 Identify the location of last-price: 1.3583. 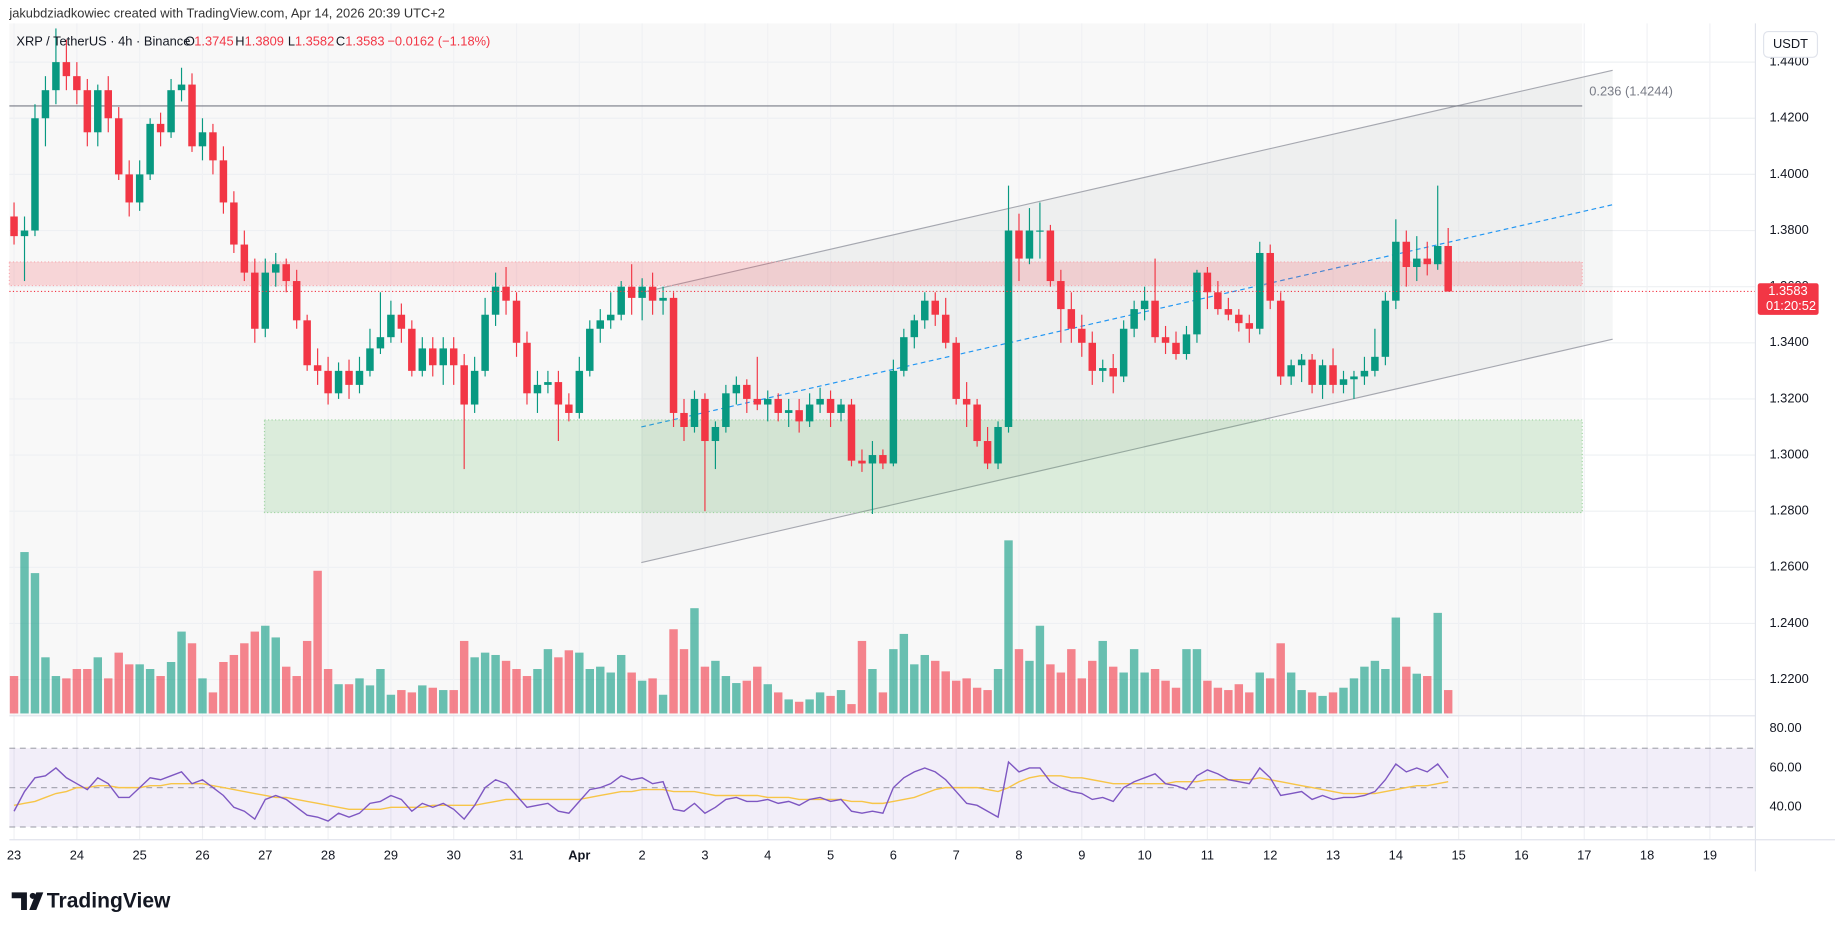
(1787, 290).